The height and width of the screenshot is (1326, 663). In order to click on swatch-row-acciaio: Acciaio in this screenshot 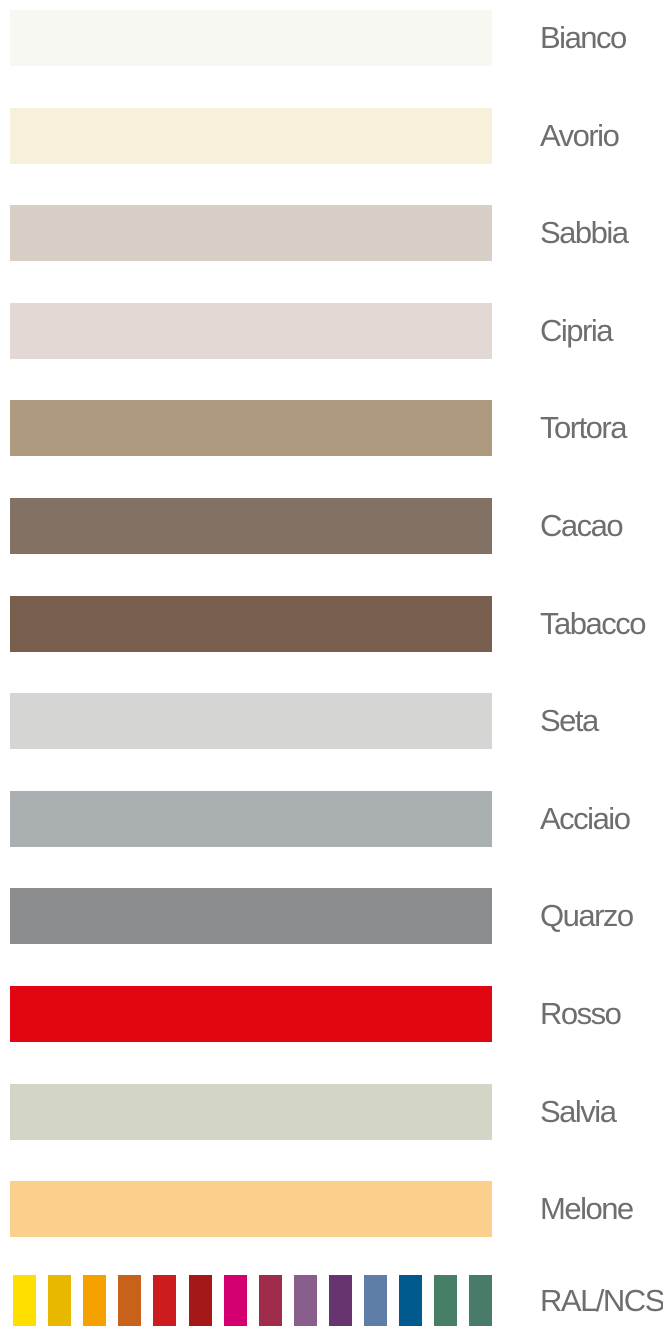, I will do `click(331, 819)`.